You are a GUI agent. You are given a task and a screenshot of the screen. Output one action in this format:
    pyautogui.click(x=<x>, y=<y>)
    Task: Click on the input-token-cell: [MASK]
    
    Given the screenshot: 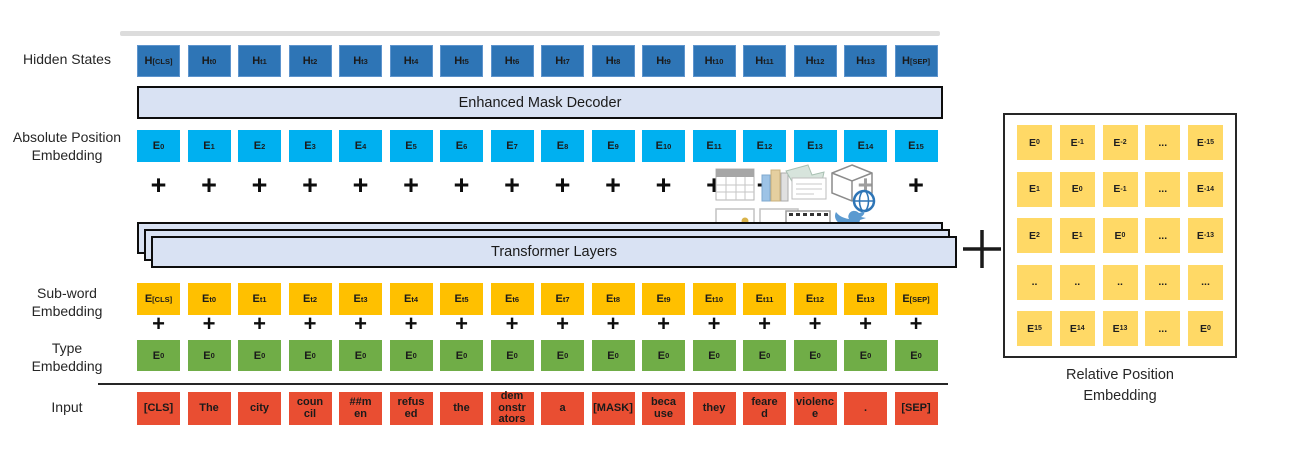 What is the action you would take?
    pyautogui.click(x=613, y=408)
    